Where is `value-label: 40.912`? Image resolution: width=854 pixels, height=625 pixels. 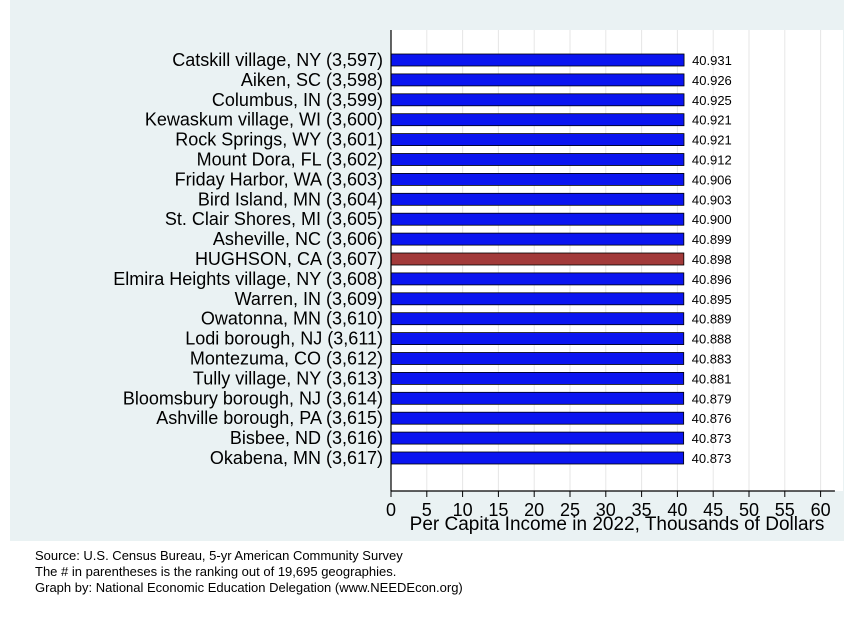
value-label: 40.912 is located at coordinates (712, 160).